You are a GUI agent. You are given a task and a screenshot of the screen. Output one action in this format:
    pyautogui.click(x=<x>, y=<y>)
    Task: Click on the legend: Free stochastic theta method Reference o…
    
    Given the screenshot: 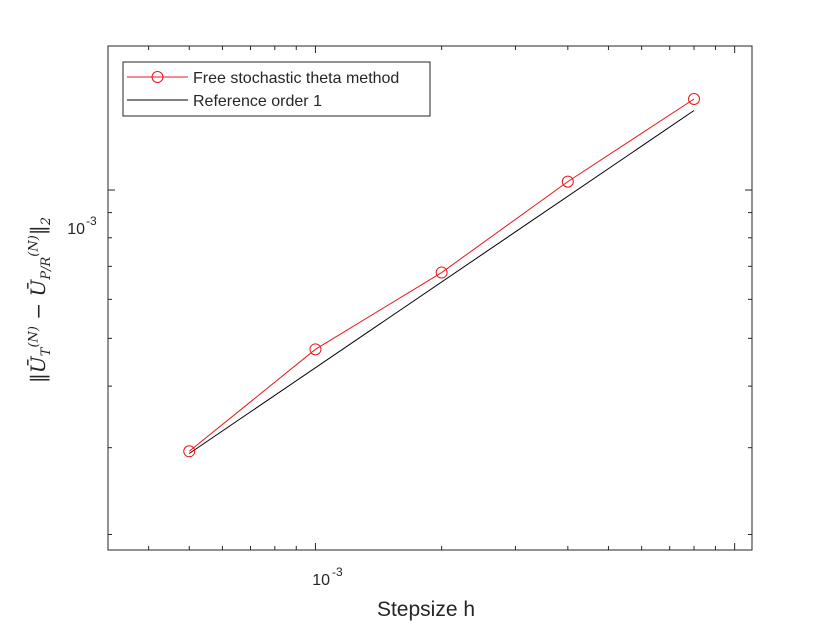 What is the action you would take?
    pyautogui.click(x=276, y=89)
    